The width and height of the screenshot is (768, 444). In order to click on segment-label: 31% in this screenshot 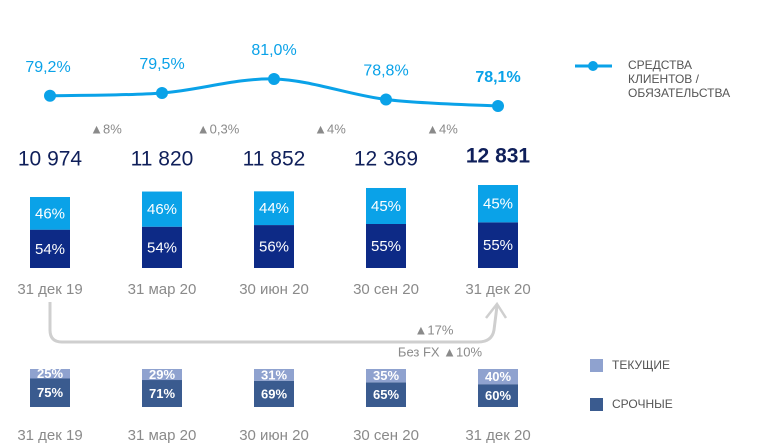, I will do `click(274, 374)`.